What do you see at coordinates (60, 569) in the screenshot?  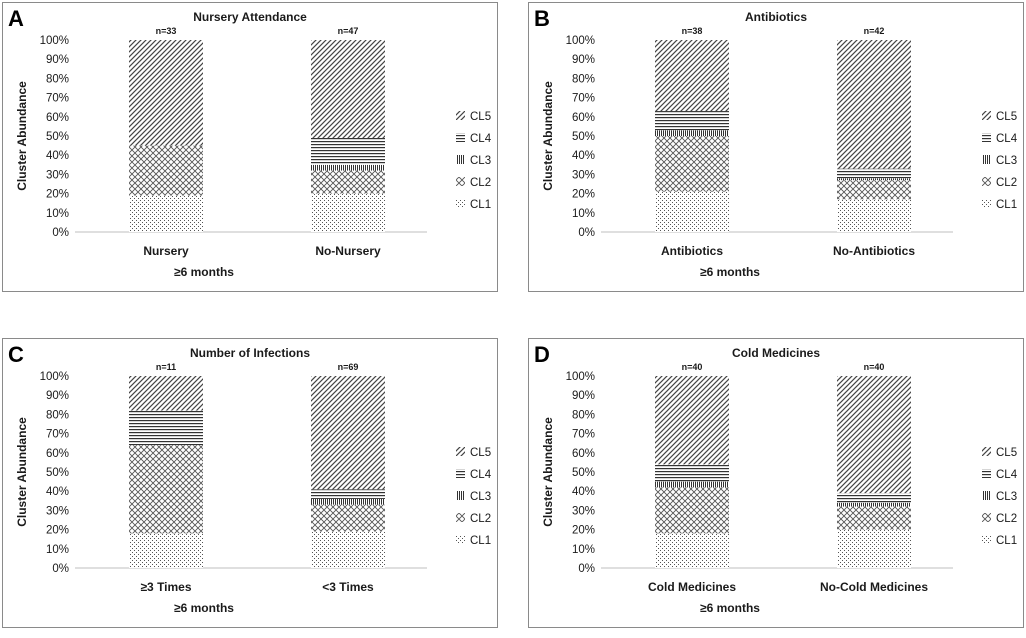 I see `y-tick-label: 0%` at bounding box center [60, 569].